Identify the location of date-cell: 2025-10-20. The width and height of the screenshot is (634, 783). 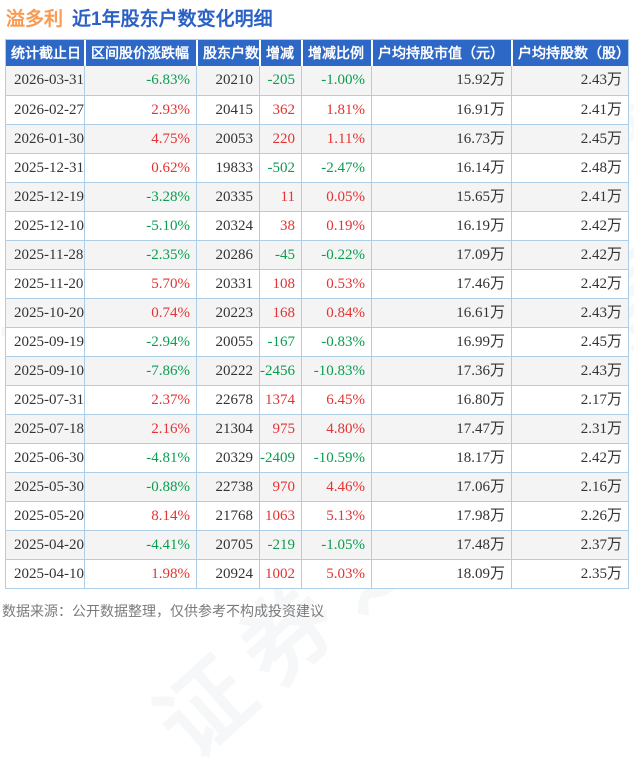
(49, 313).